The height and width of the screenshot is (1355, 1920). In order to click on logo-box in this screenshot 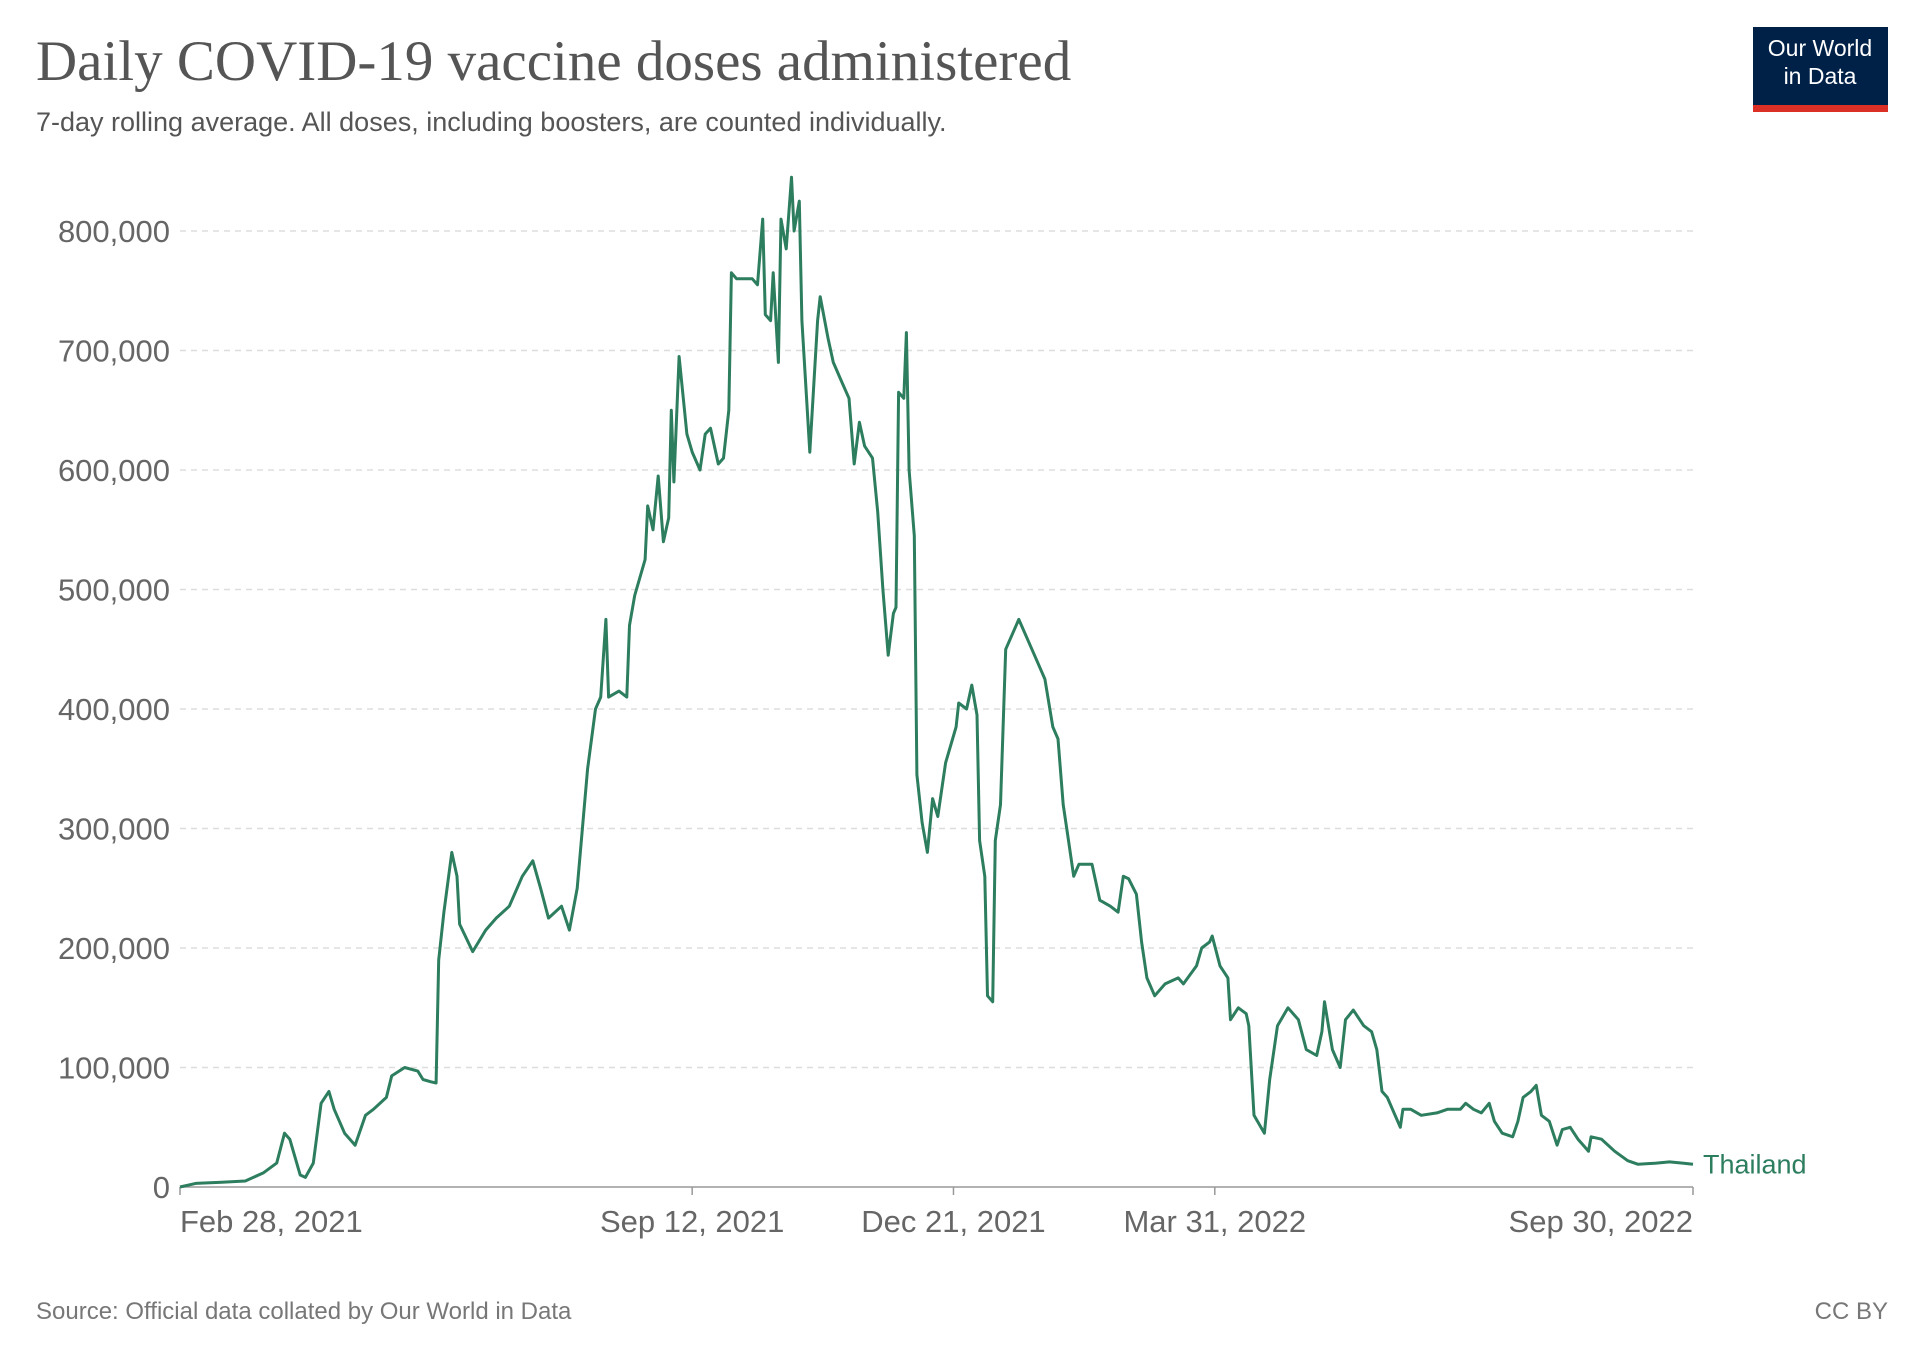, I will do `click(1820, 67)`.